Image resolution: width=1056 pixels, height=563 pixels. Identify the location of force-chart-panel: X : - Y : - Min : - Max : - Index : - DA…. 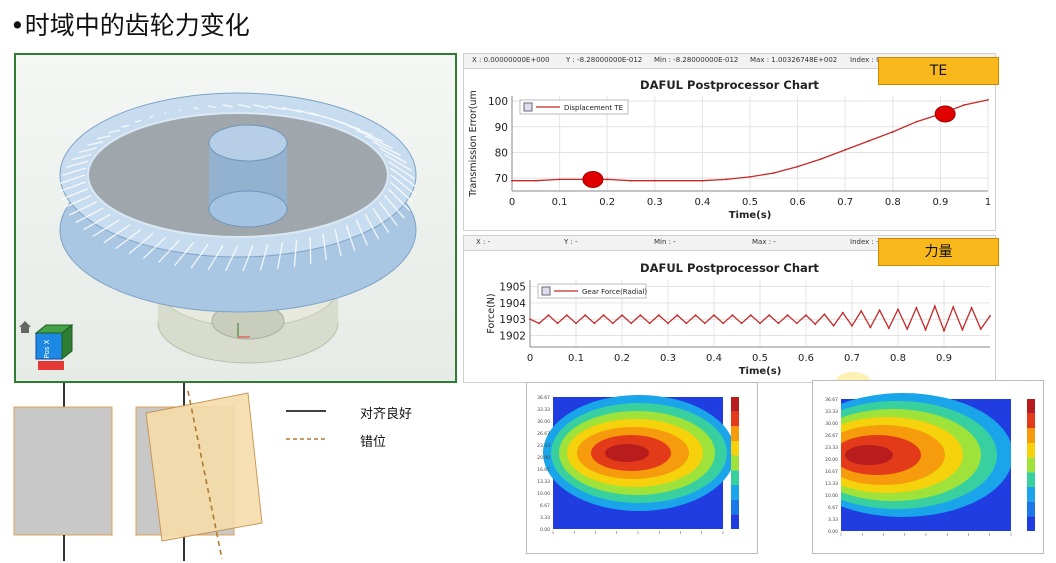
(729, 309).